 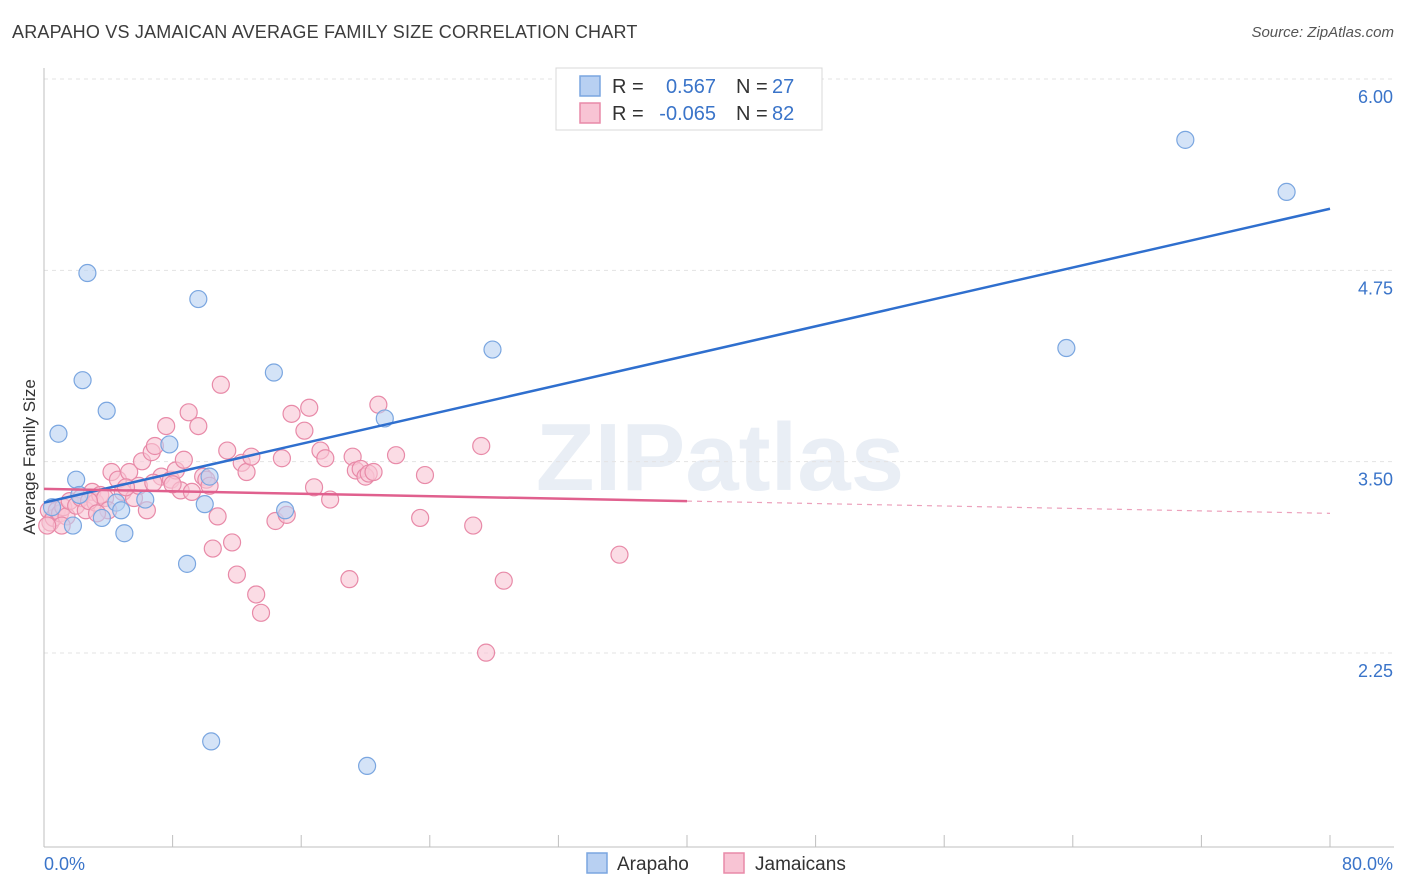 What do you see at coordinates (1322, 32) in the screenshot?
I see `source-label: Source: ZipAtlas.com` at bounding box center [1322, 32].